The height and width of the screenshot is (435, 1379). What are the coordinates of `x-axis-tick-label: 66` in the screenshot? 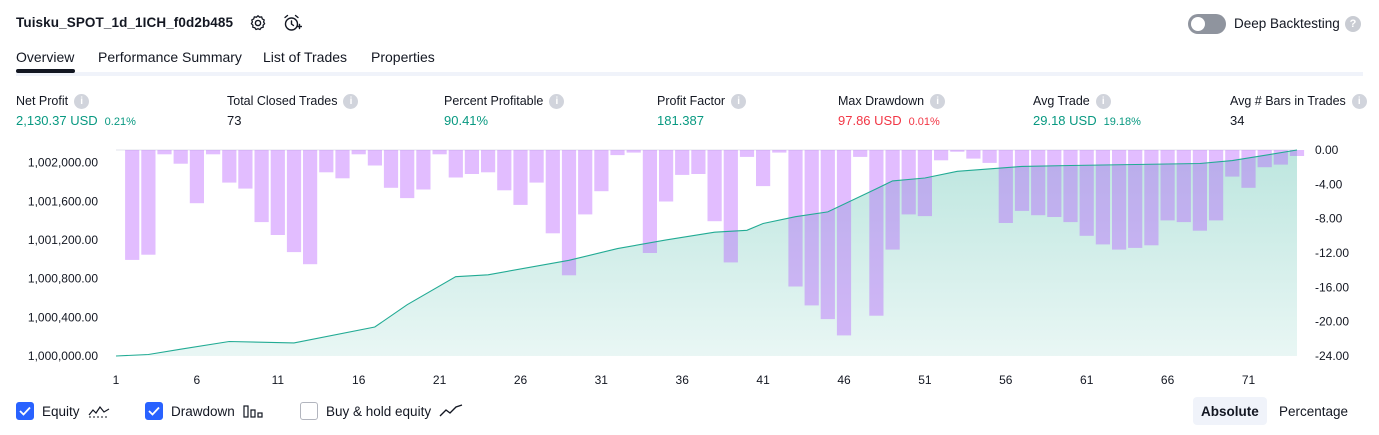 It's located at (1168, 380).